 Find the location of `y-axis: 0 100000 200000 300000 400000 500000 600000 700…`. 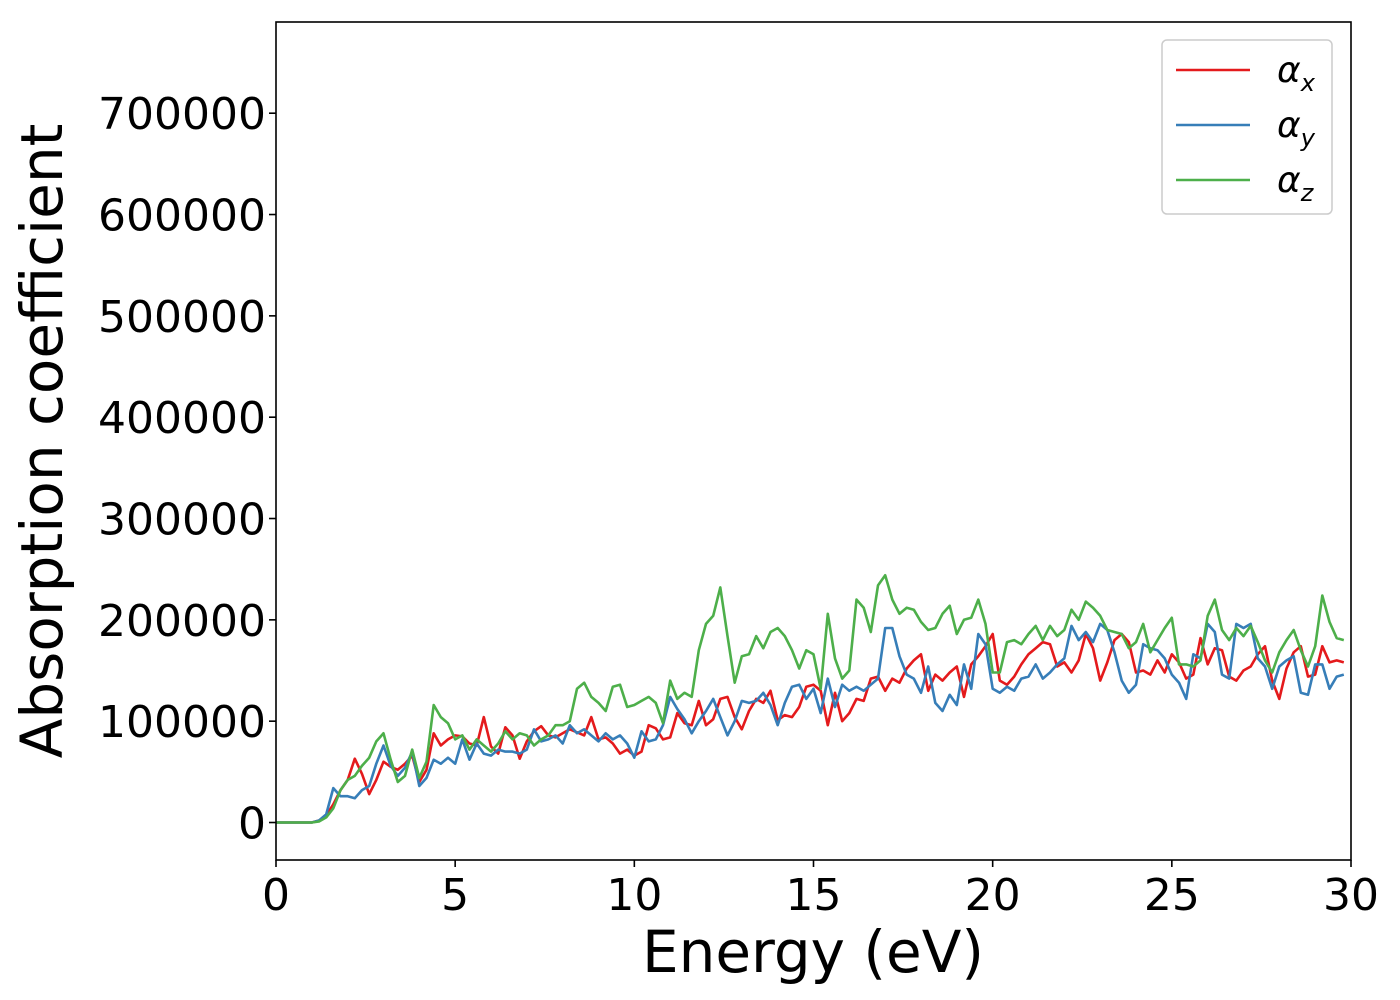

y-axis: 0 100000 200000 300000 400000 500000 600000 700… is located at coordinates (187, 469).